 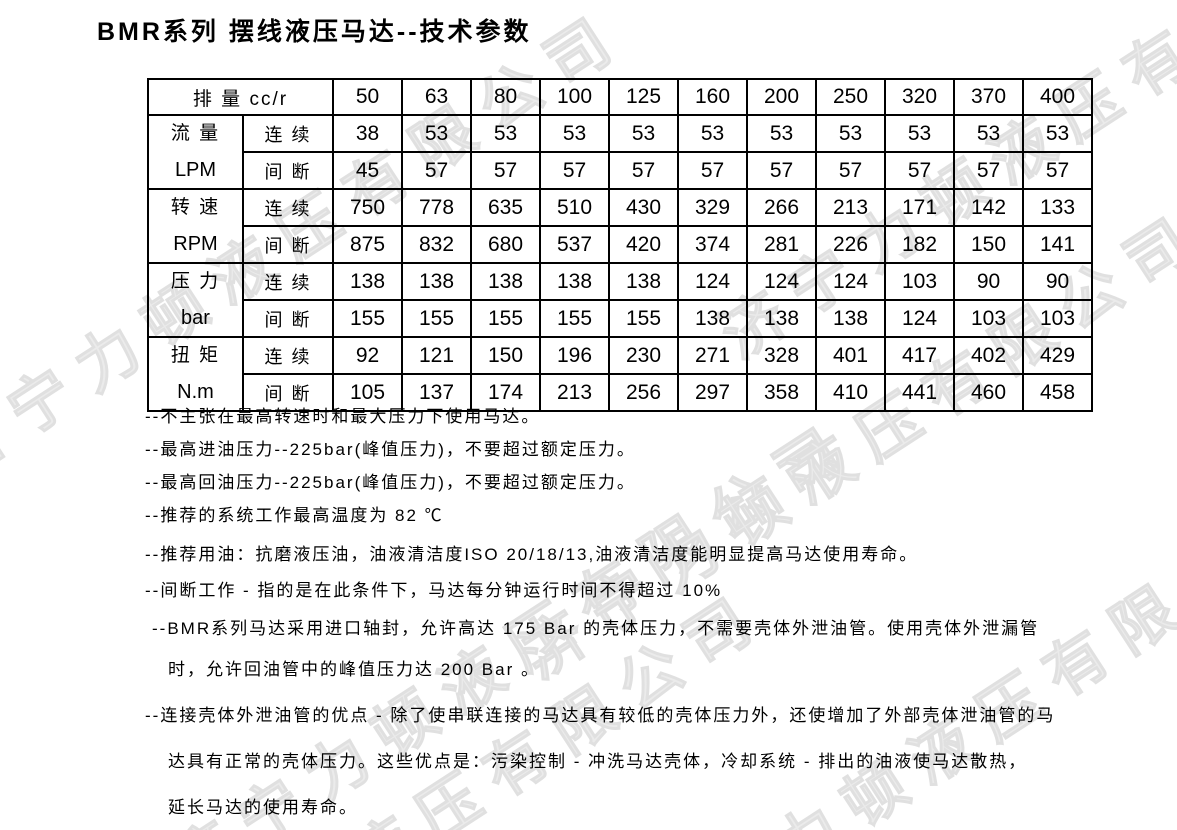 I want to click on quantity-name: 转 速, so click(x=195, y=207).